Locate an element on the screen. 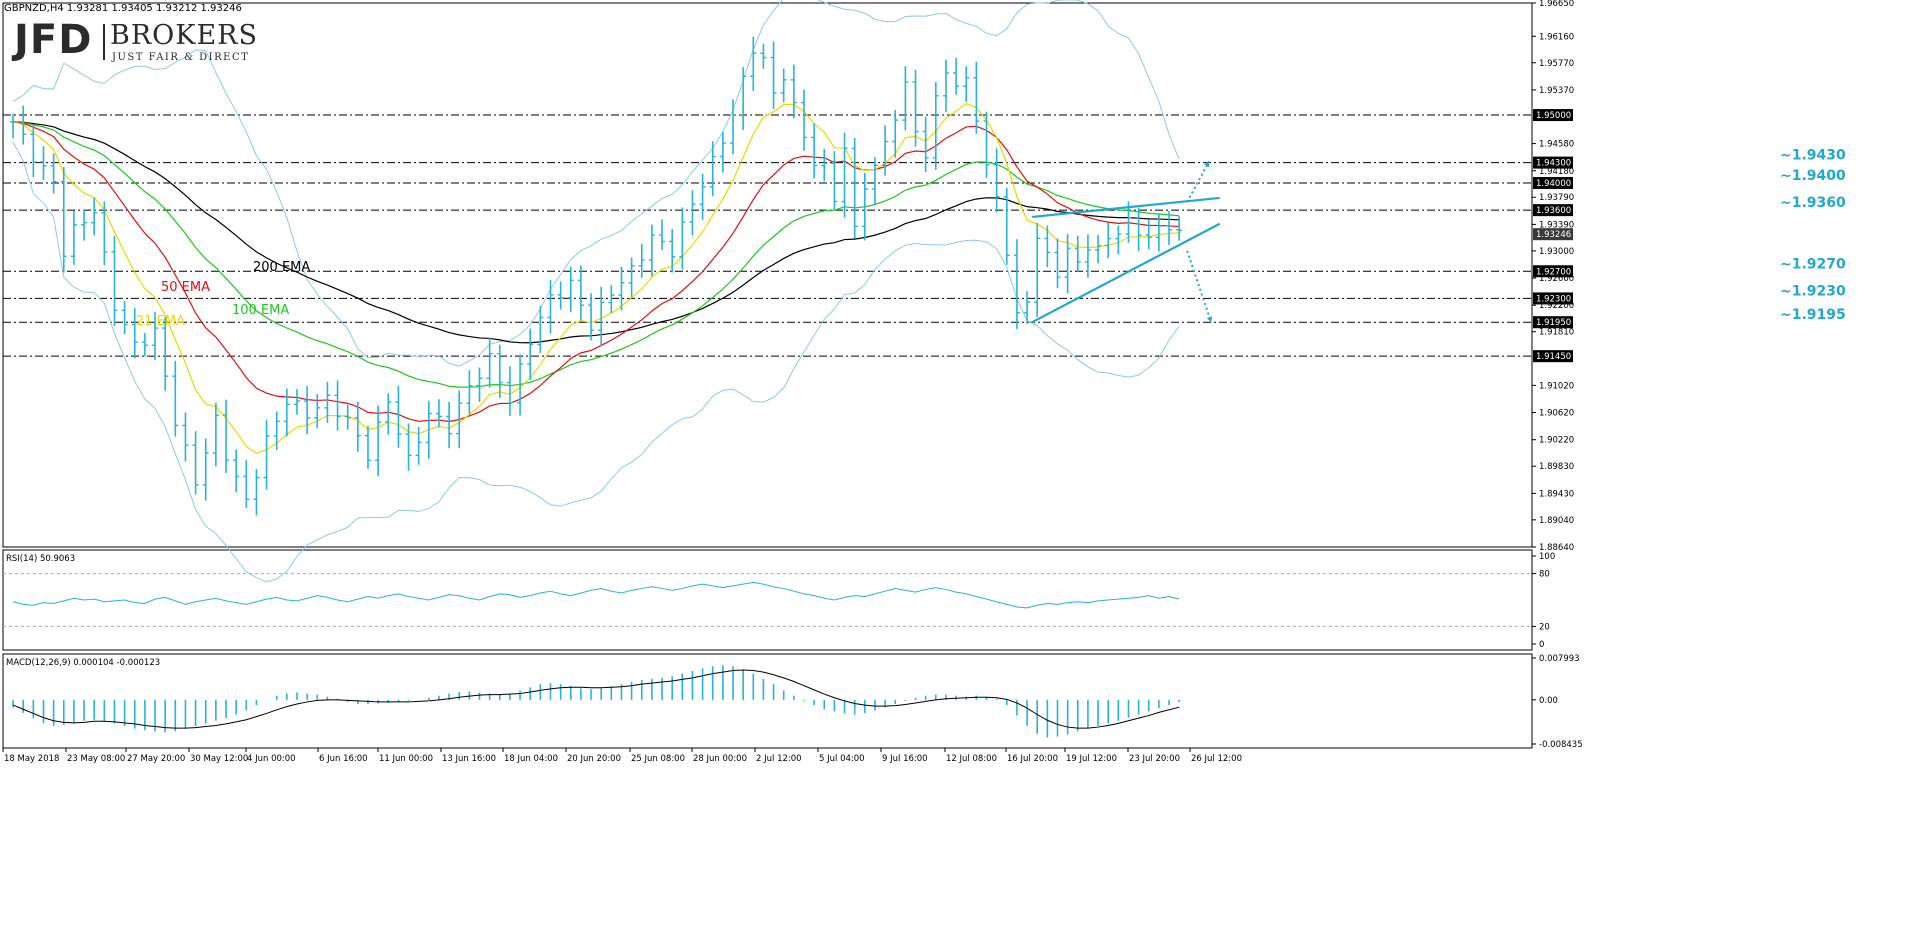 Image resolution: width=1916 pixels, height=936 pixels. breakout-up-arrow-head is located at coordinates (1207, 164).